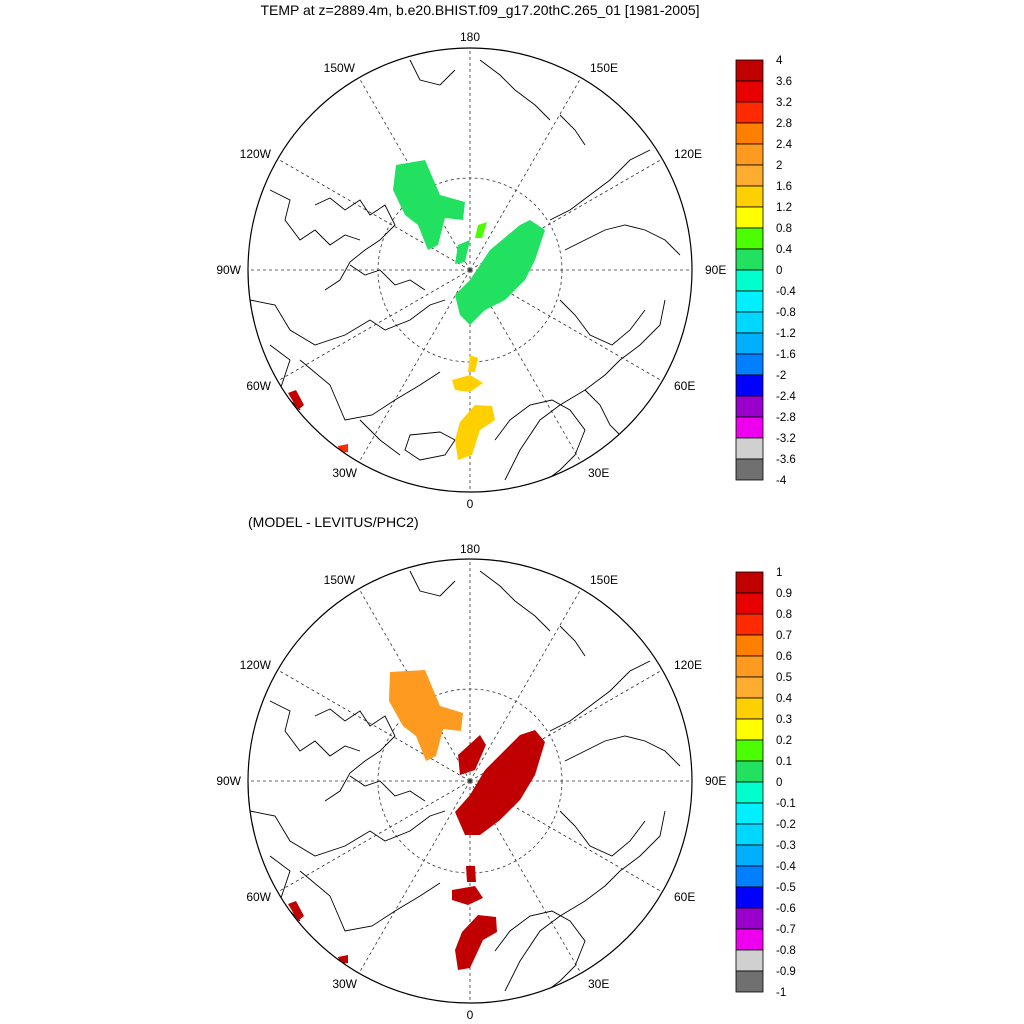 This screenshot has height=1024, width=1024. What do you see at coordinates (784, 103) in the screenshot?
I see `colorbar-label: 3.2` at bounding box center [784, 103].